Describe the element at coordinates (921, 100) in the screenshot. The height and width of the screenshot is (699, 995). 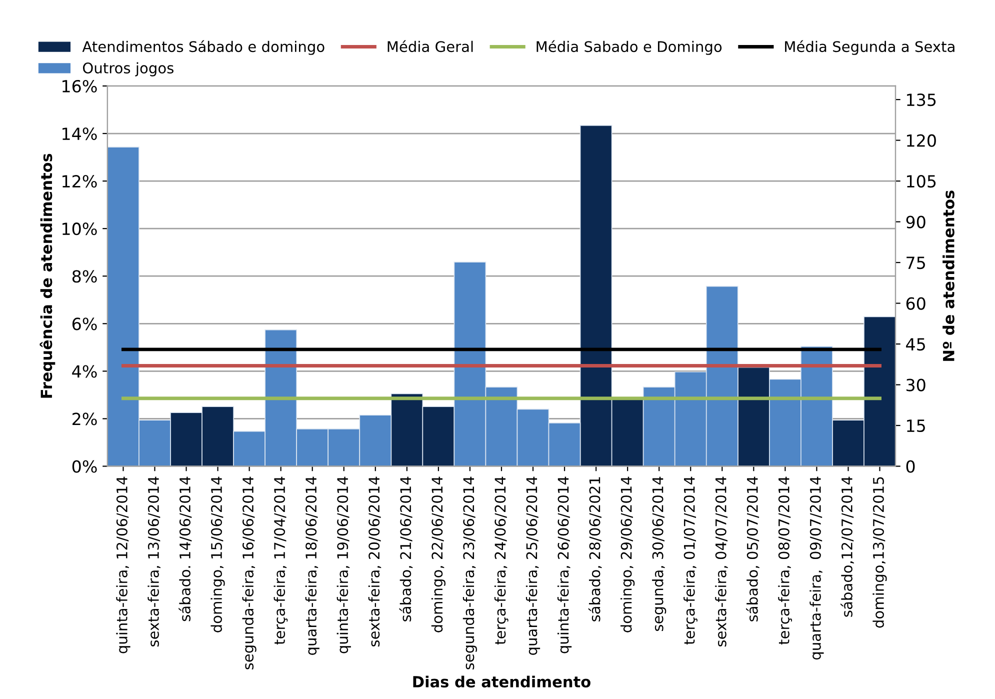
I see `y2-tick-label: 135` at that location.